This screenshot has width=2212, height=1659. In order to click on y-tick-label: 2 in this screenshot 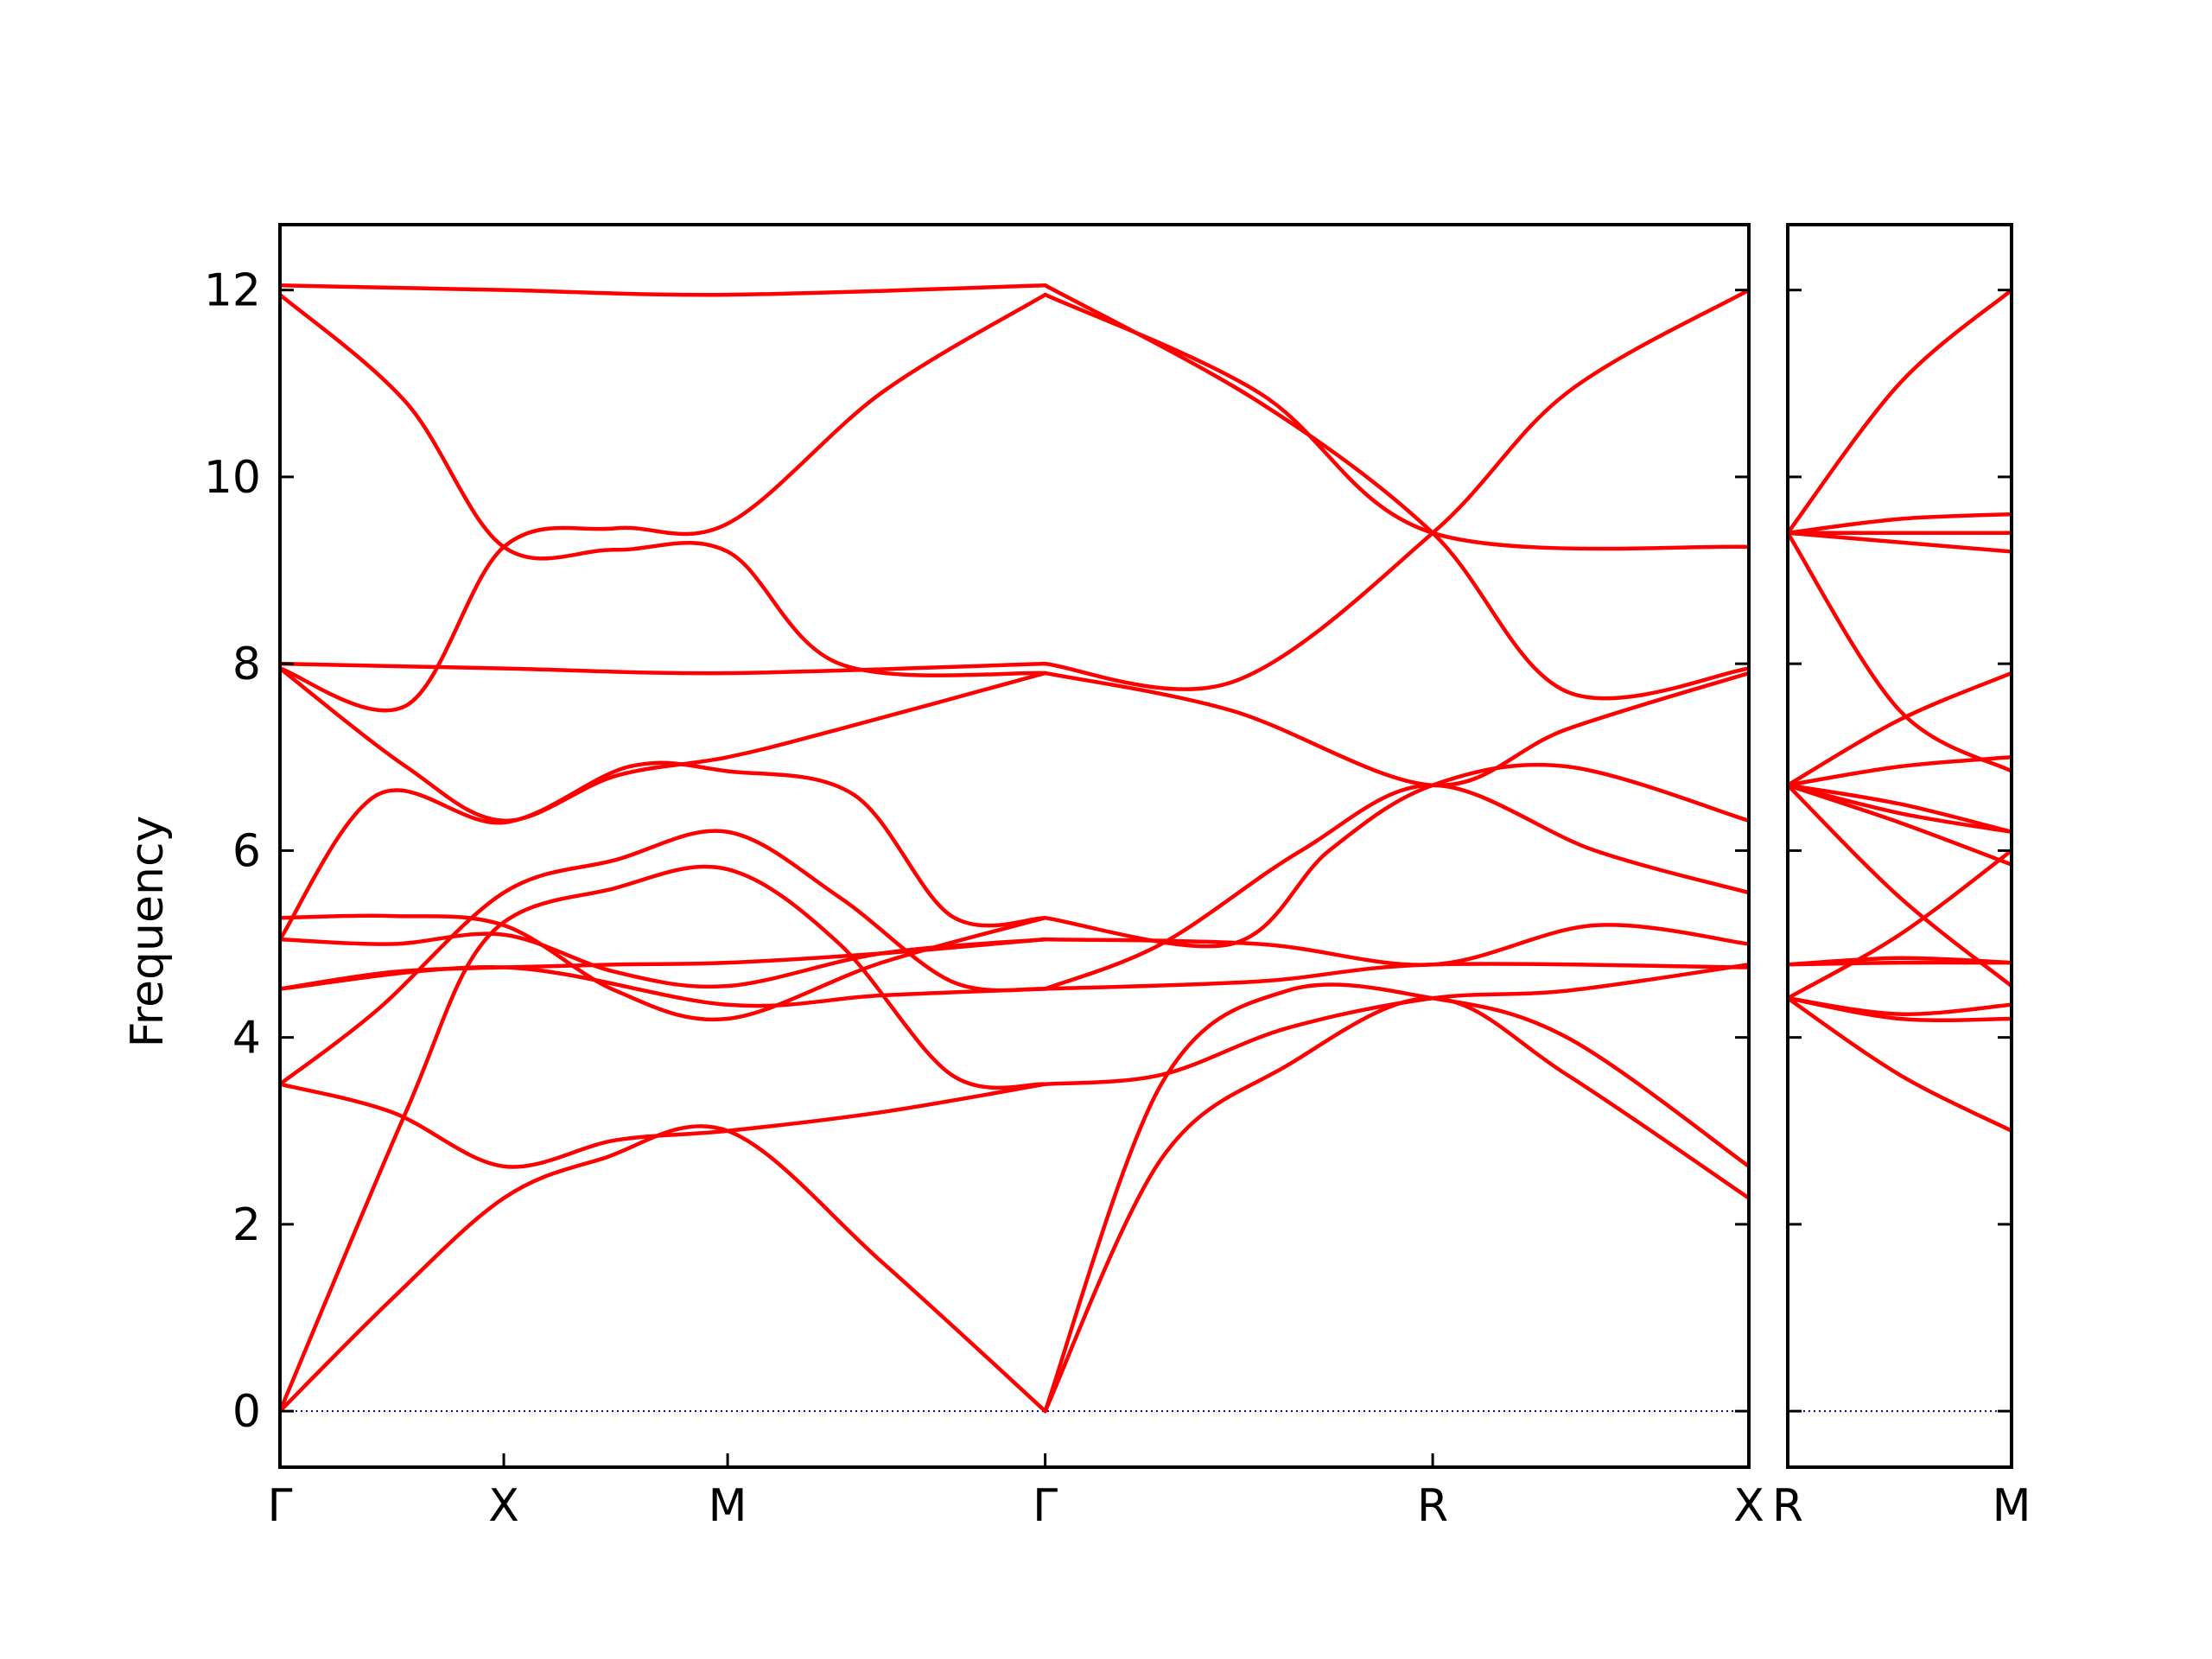, I will do `click(246, 1225)`.